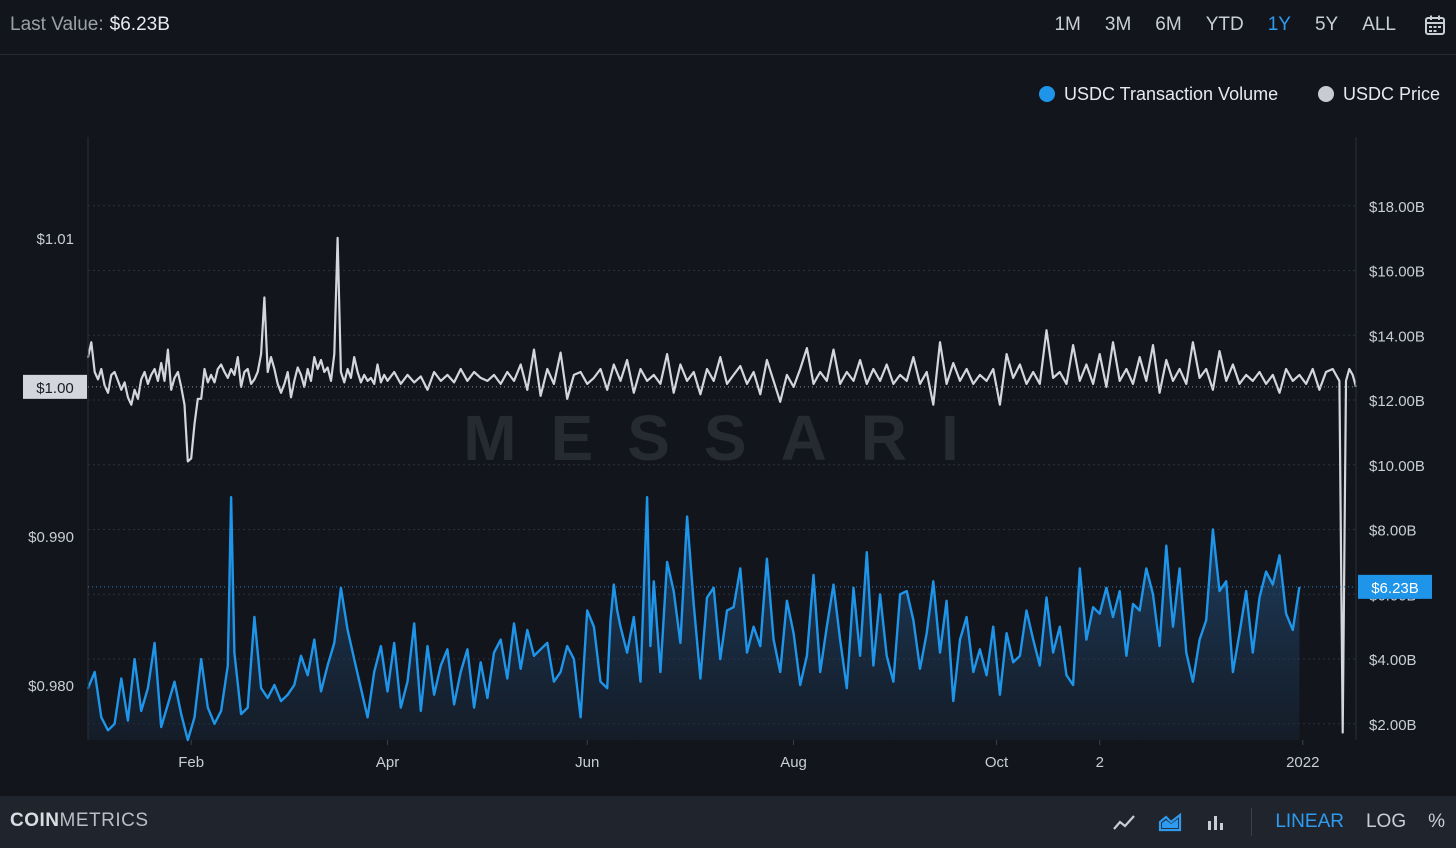  What do you see at coordinates (1386, 821) in the screenshot?
I see `scale-log: LOG` at bounding box center [1386, 821].